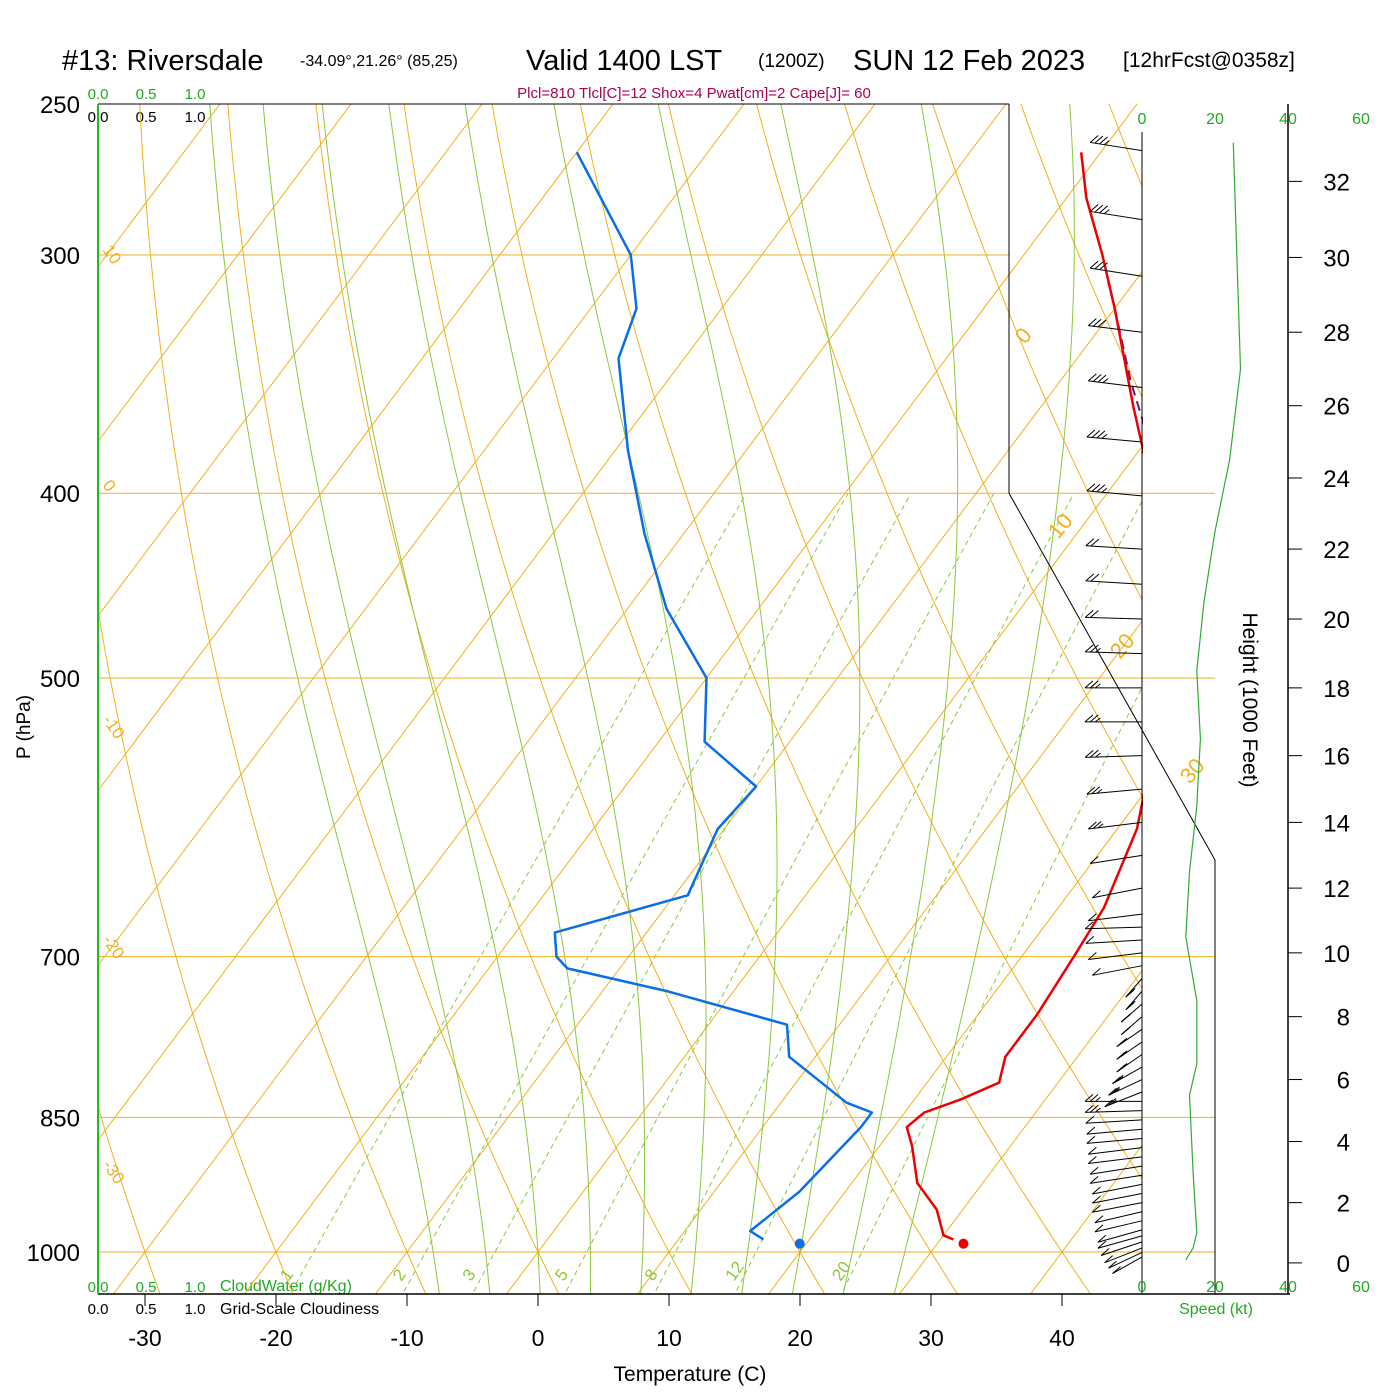 The height and width of the screenshot is (1400, 1400). Describe the element at coordinates (931, 1338) in the screenshot. I see `temperature-tick-label: 30` at that location.